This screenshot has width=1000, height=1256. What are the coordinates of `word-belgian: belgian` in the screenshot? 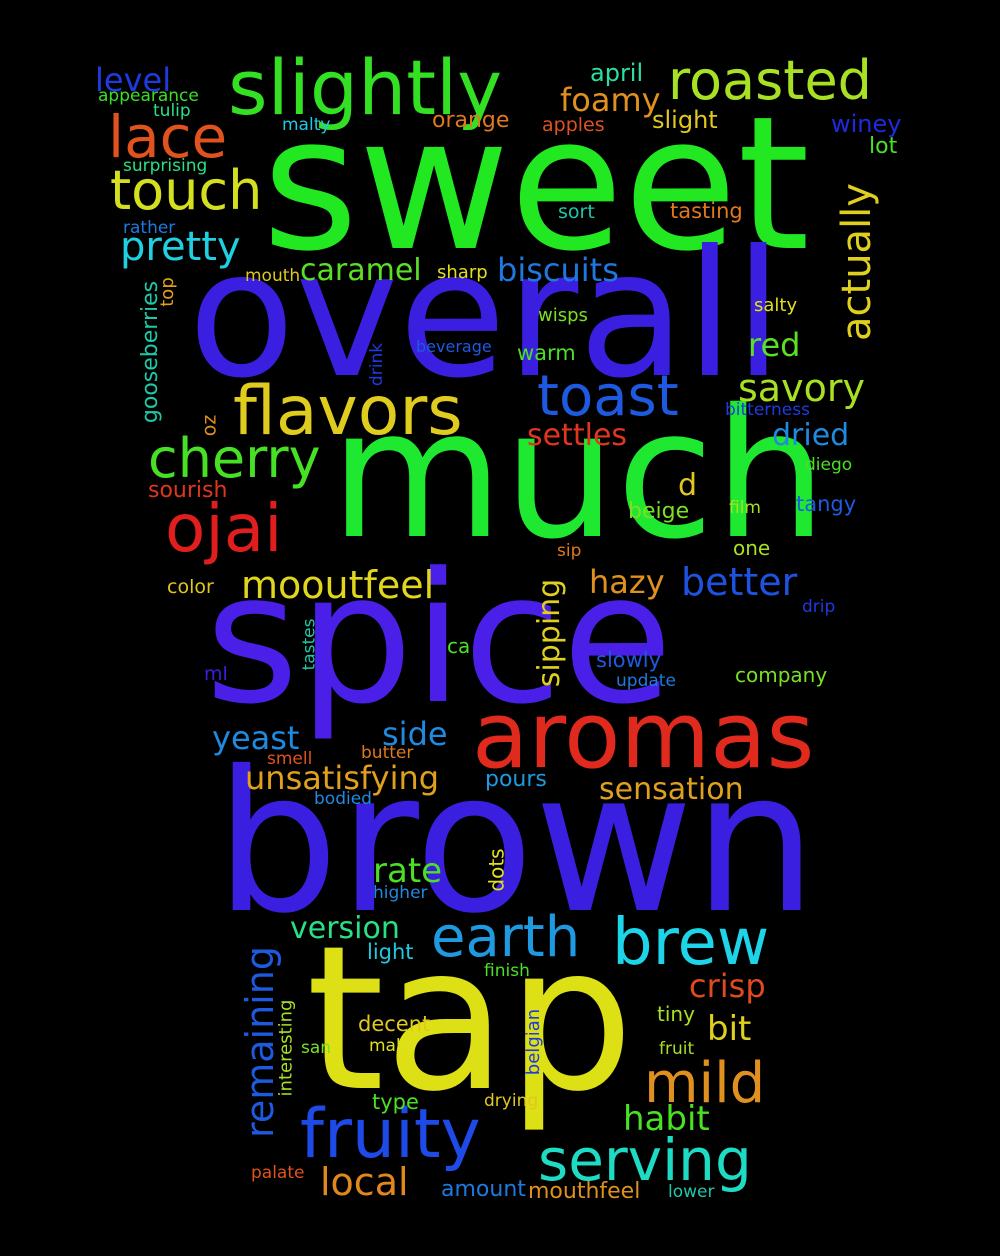 It's located at (534, 1042).